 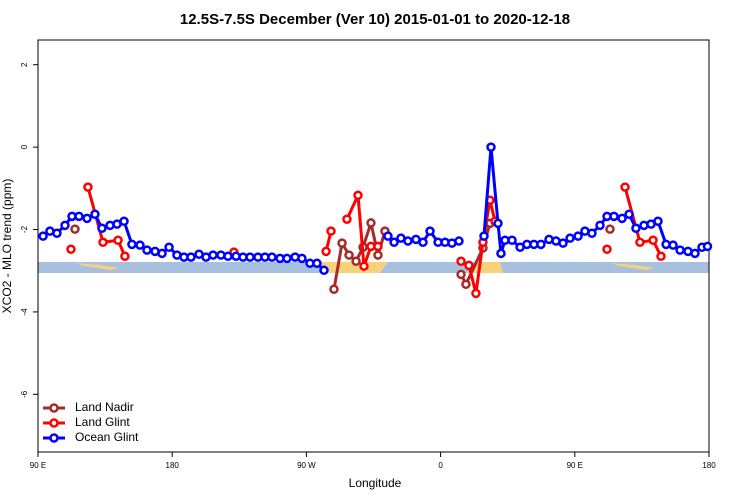 What do you see at coordinates (306, 465) in the screenshot?
I see `x-tick-label: 90 W` at bounding box center [306, 465].